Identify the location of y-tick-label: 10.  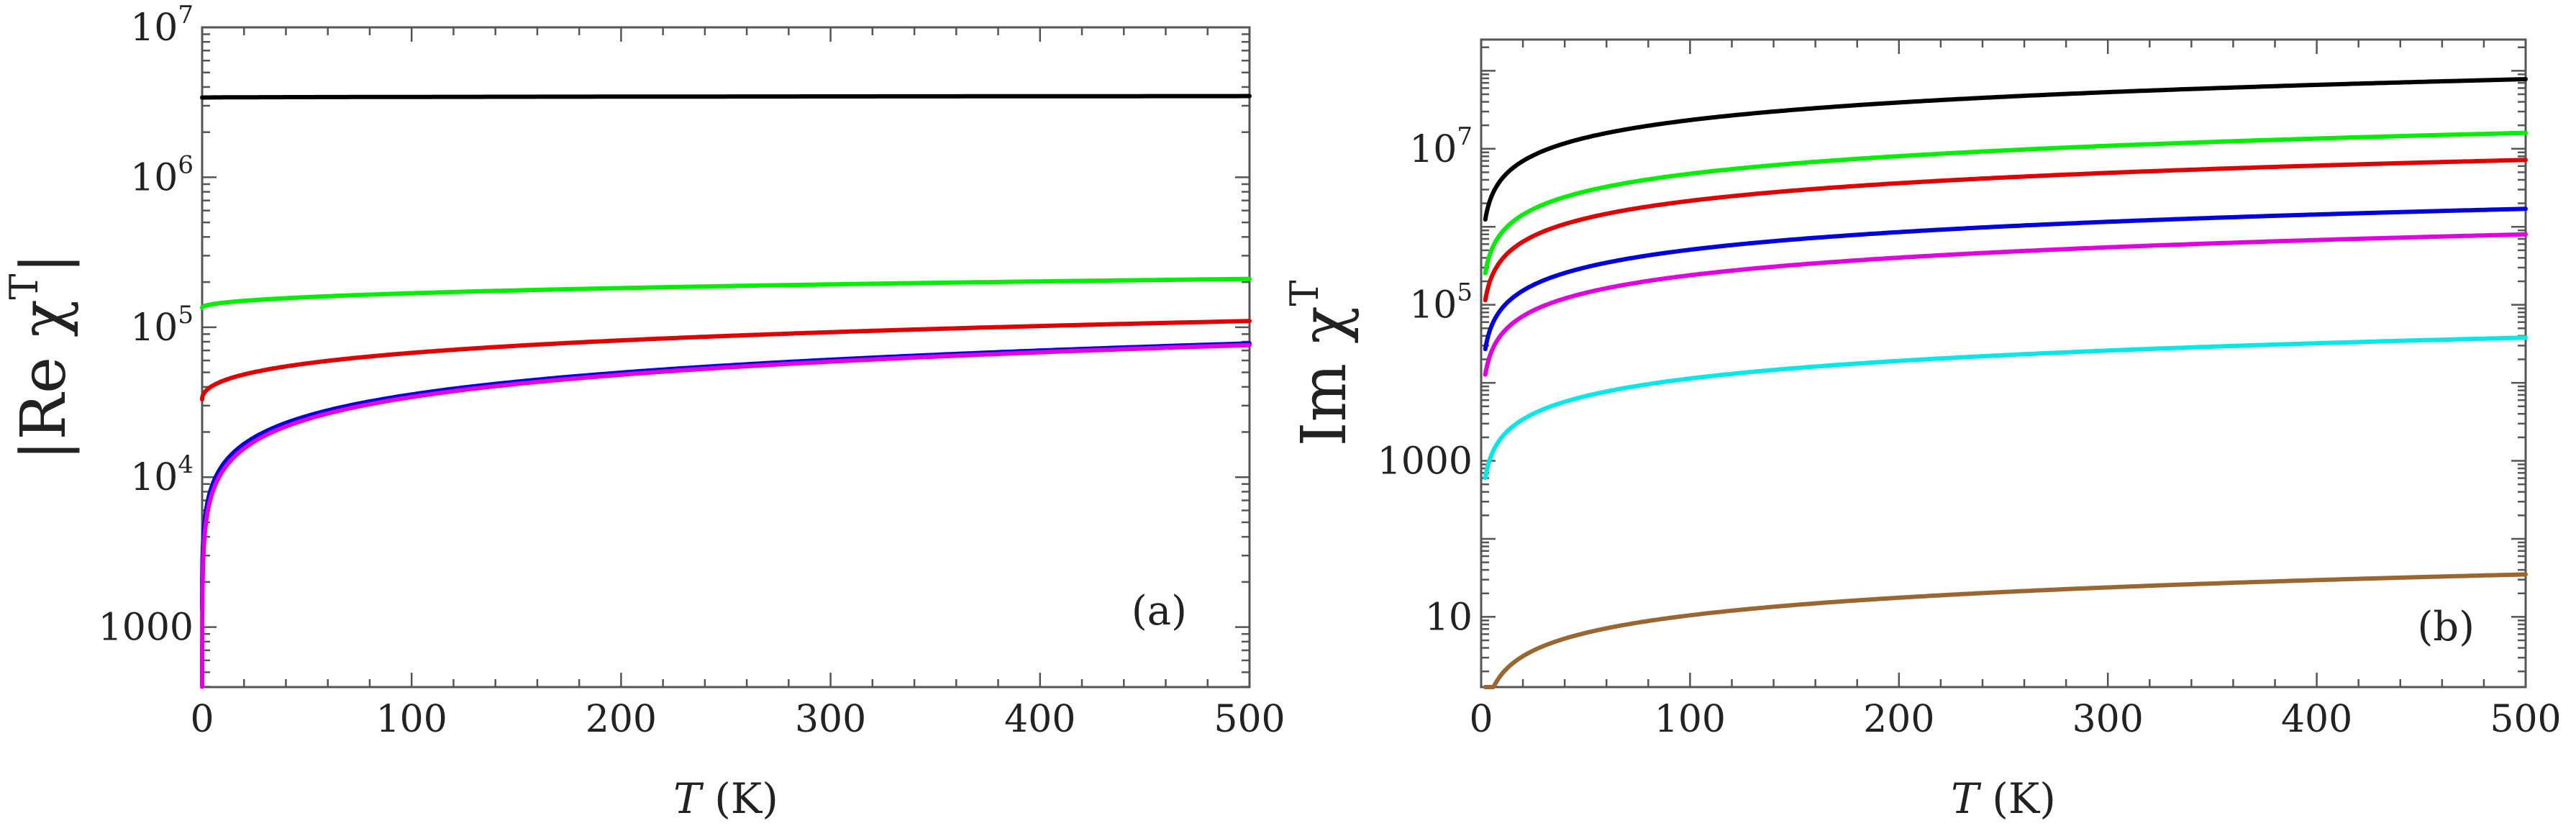
(1449, 617).